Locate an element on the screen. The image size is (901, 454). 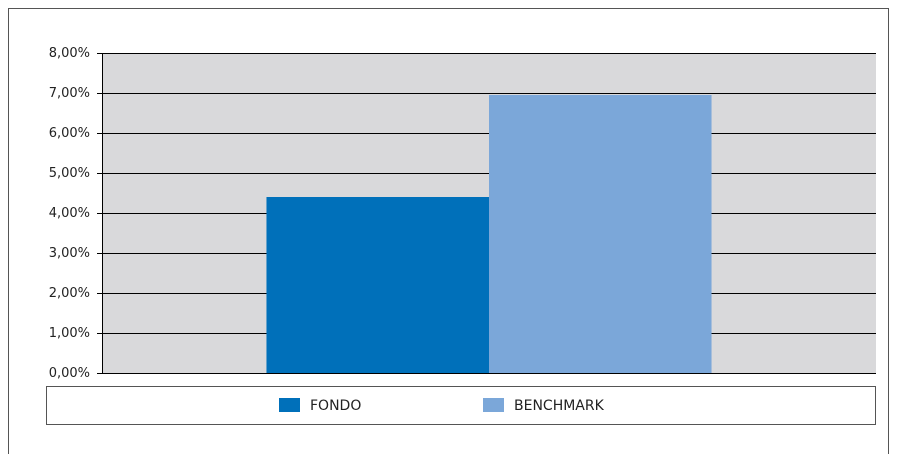
y-tick-label: 2,00% is located at coordinates (69, 293).